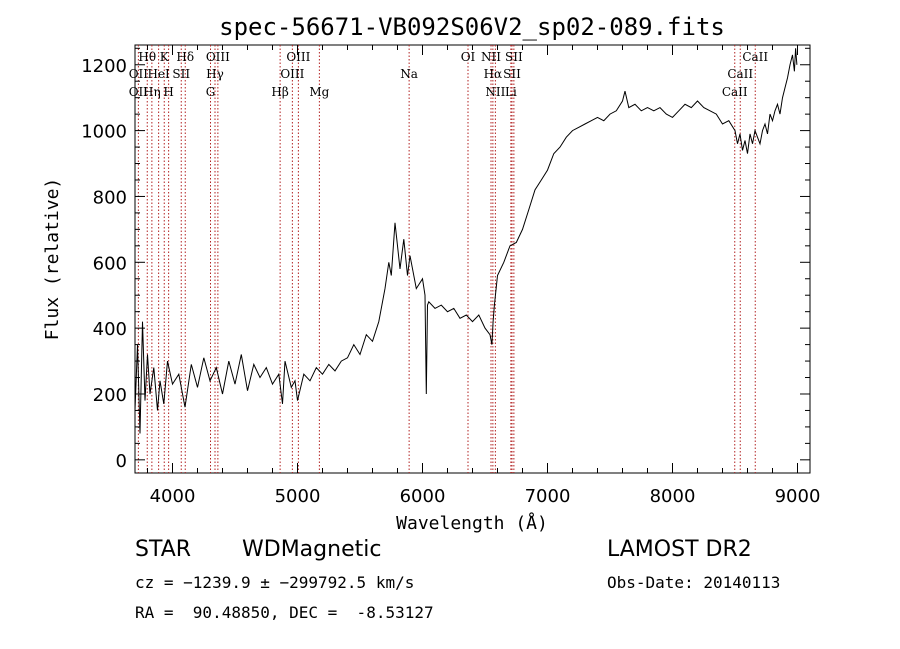 The image size is (900, 649). Describe the element at coordinates (158, 74) in the screenshot. I see `spectral-line-label: HeI` at that location.